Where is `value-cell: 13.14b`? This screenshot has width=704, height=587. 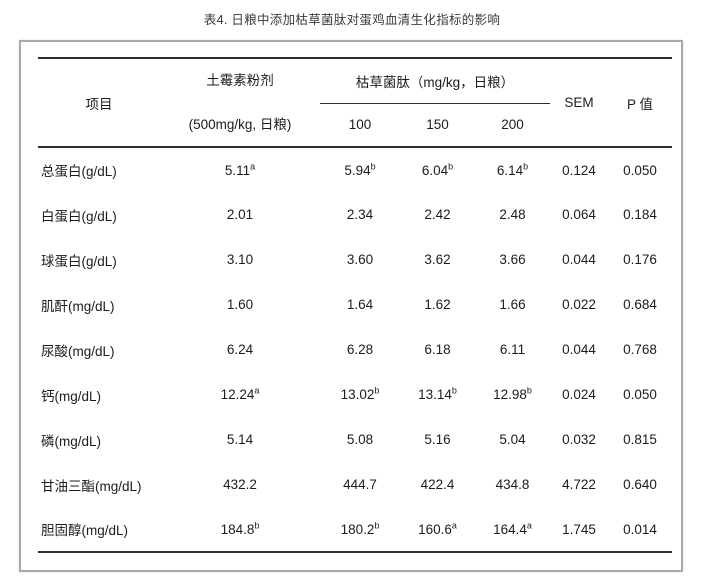 value-cell: 13.14b is located at coordinates (437, 393).